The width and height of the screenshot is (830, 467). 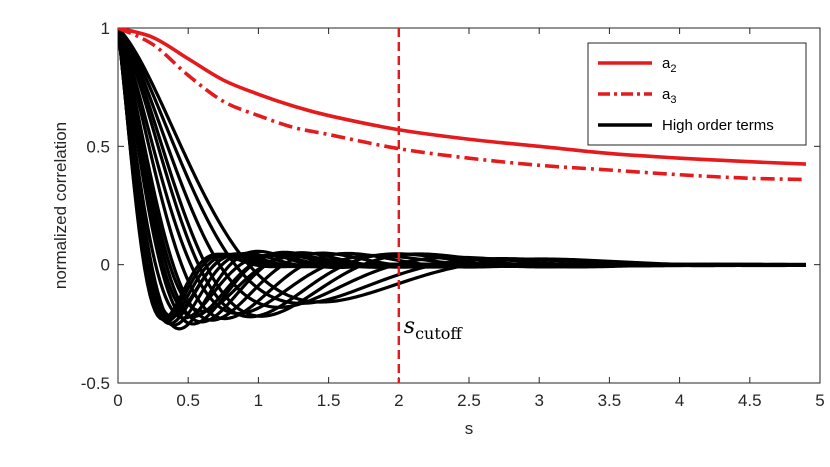 I want to click on cutoff-annotation-sub: cutoff, so click(x=439, y=333).